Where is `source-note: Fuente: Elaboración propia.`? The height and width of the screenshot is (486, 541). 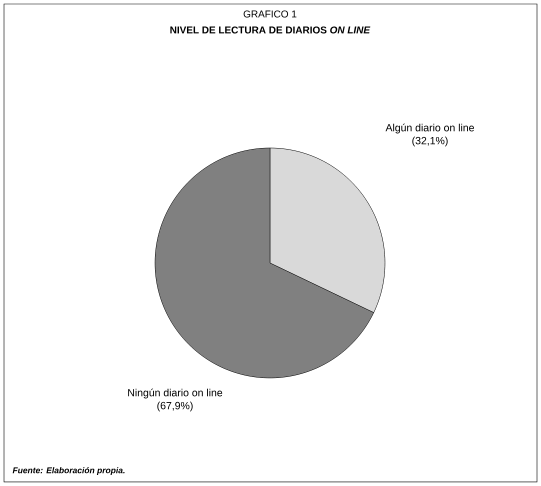
source-note: Fuente: Elaboración propia. is located at coordinates (68, 470).